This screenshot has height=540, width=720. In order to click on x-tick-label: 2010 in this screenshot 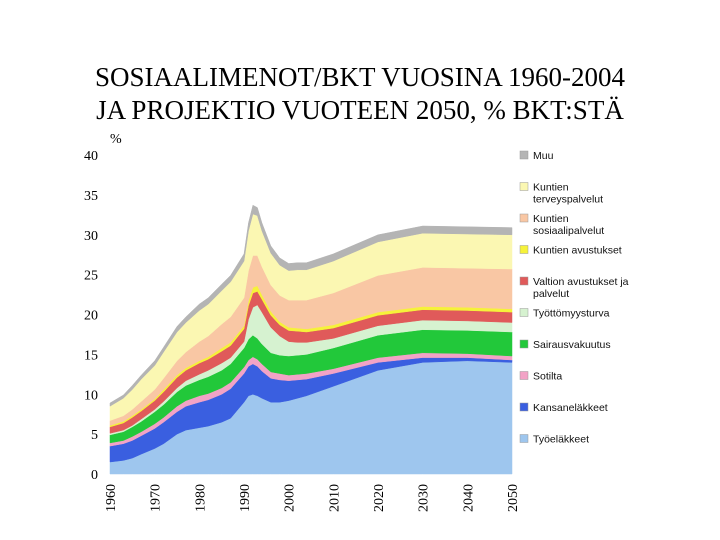, I will do `click(334, 498)`.